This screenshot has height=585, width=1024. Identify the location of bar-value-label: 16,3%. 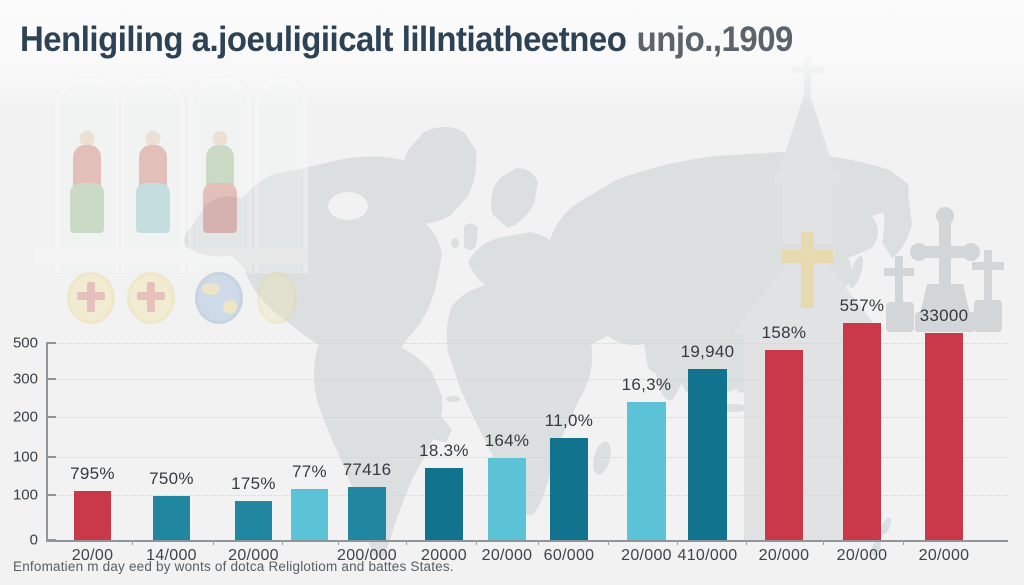
(646, 384).